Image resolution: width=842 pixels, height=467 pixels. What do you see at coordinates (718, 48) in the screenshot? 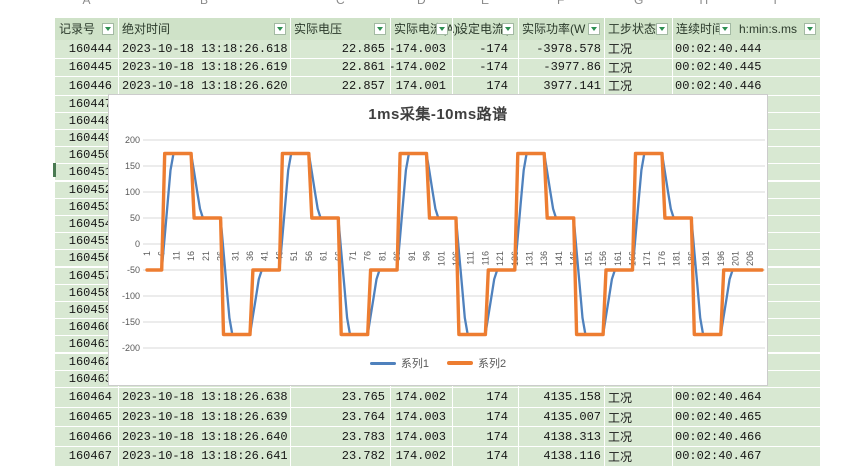
I see `cell: 00:02:40.444` at bounding box center [718, 48].